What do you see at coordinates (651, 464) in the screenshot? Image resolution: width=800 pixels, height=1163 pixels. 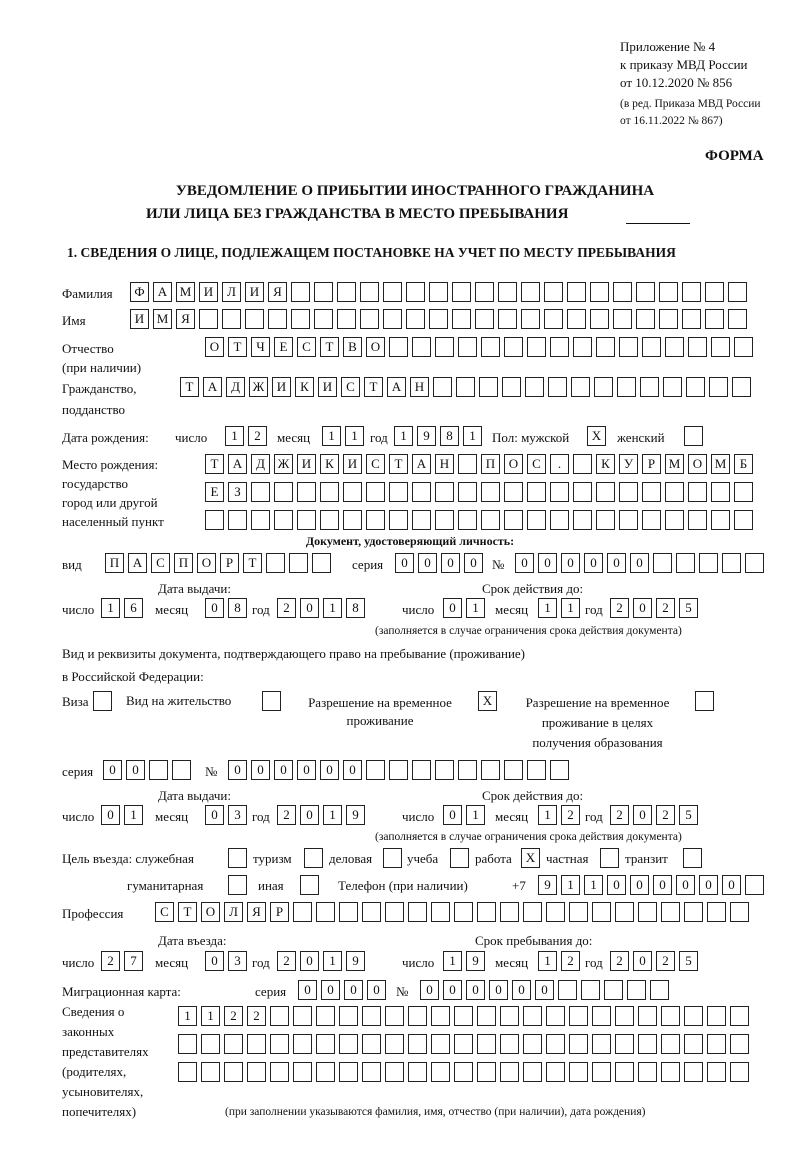 I see `char-box: Р` at bounding box center [651, 464].